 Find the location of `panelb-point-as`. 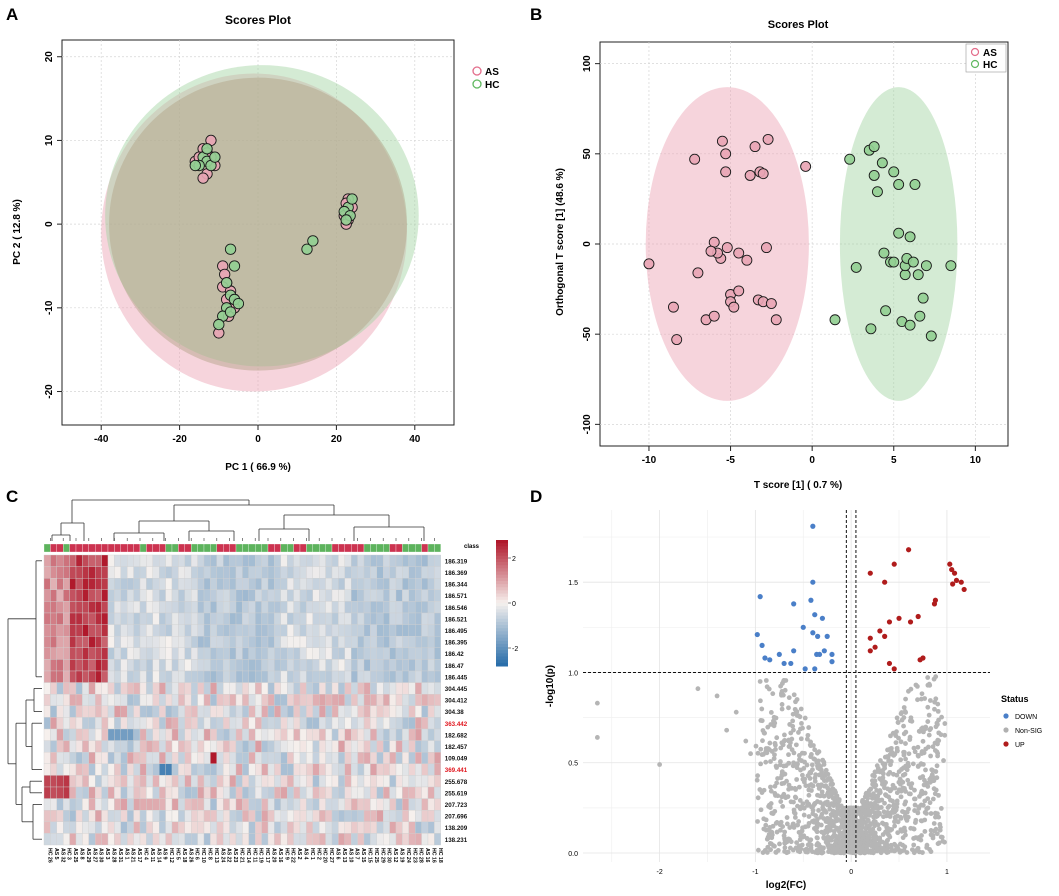

panelb-point-as is located at coordinates (695, 159).